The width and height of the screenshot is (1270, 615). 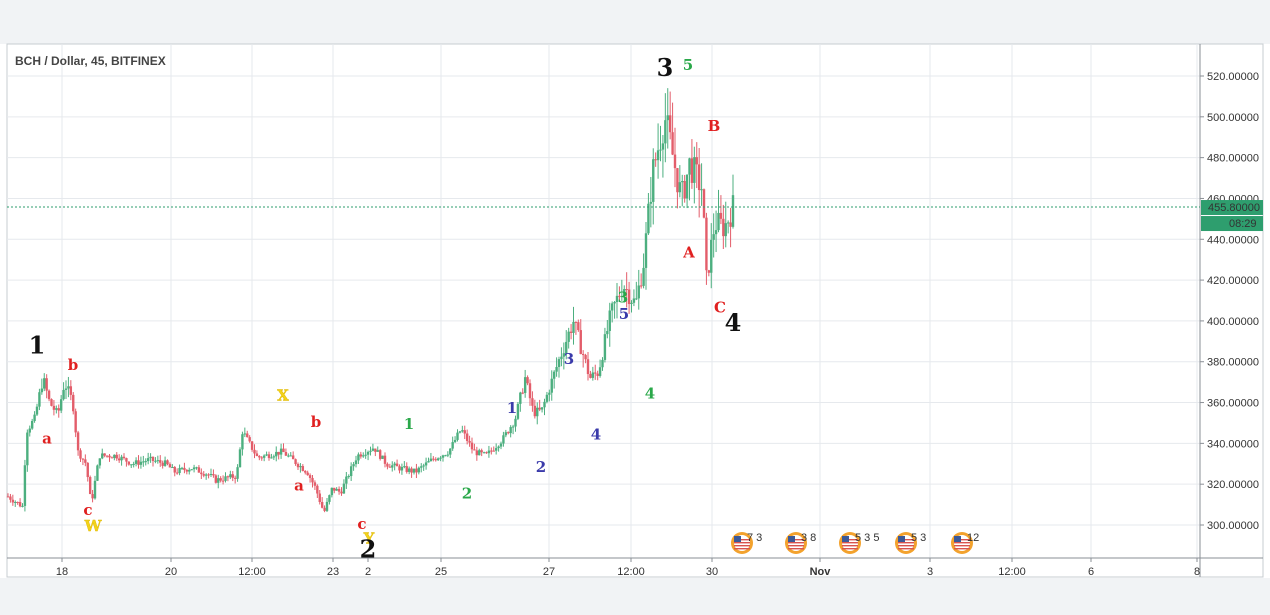 I want to click on price-tick-label: 520.00000, so click(x=1233, y=77).